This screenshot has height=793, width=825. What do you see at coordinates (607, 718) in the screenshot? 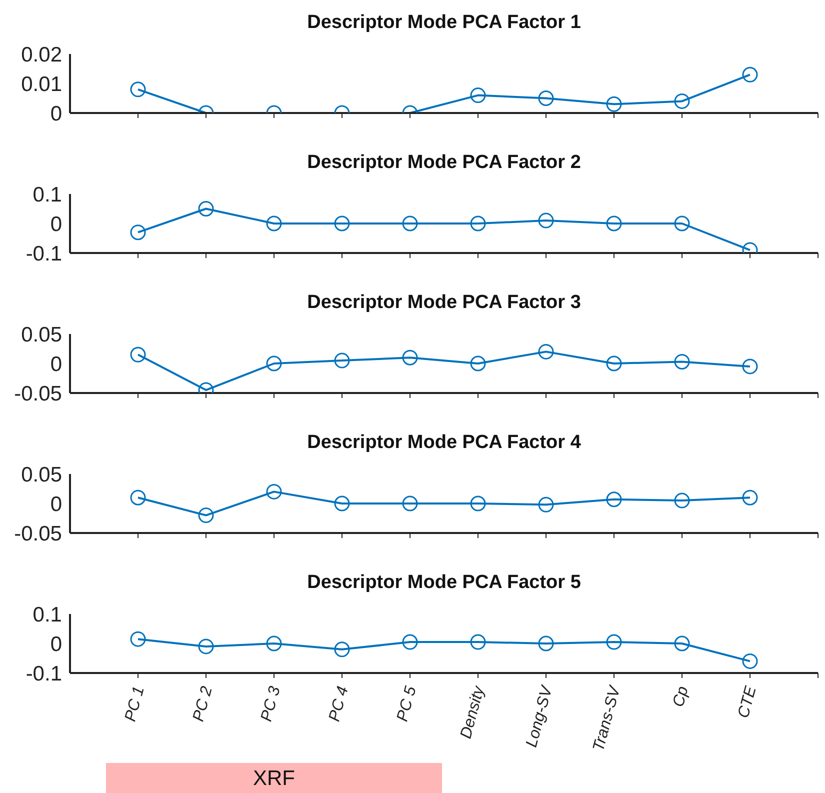
I see `x-tick-label: Trans-SV` at bounding box center [607, 718].